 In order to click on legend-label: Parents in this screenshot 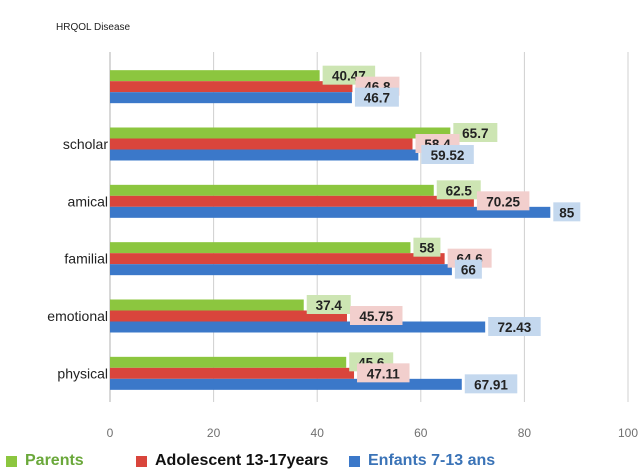, I will do `click(54, 460)`.